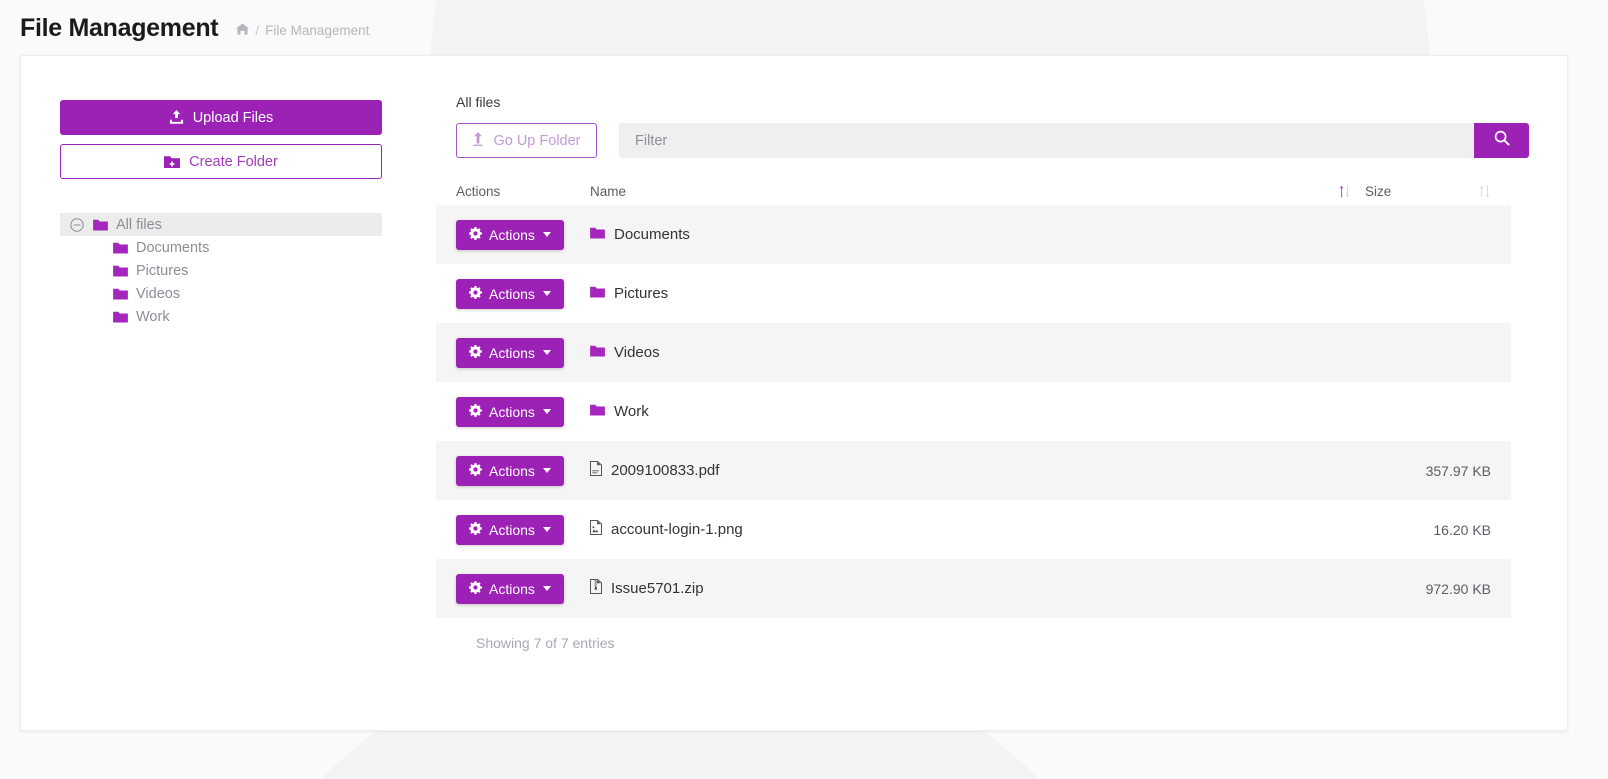 The image size is (1608, 779). What do you see at coordinates (973, 293) in the screenshot?
I see `table-row: Actions Pictures` at bounding box center [973, 293].